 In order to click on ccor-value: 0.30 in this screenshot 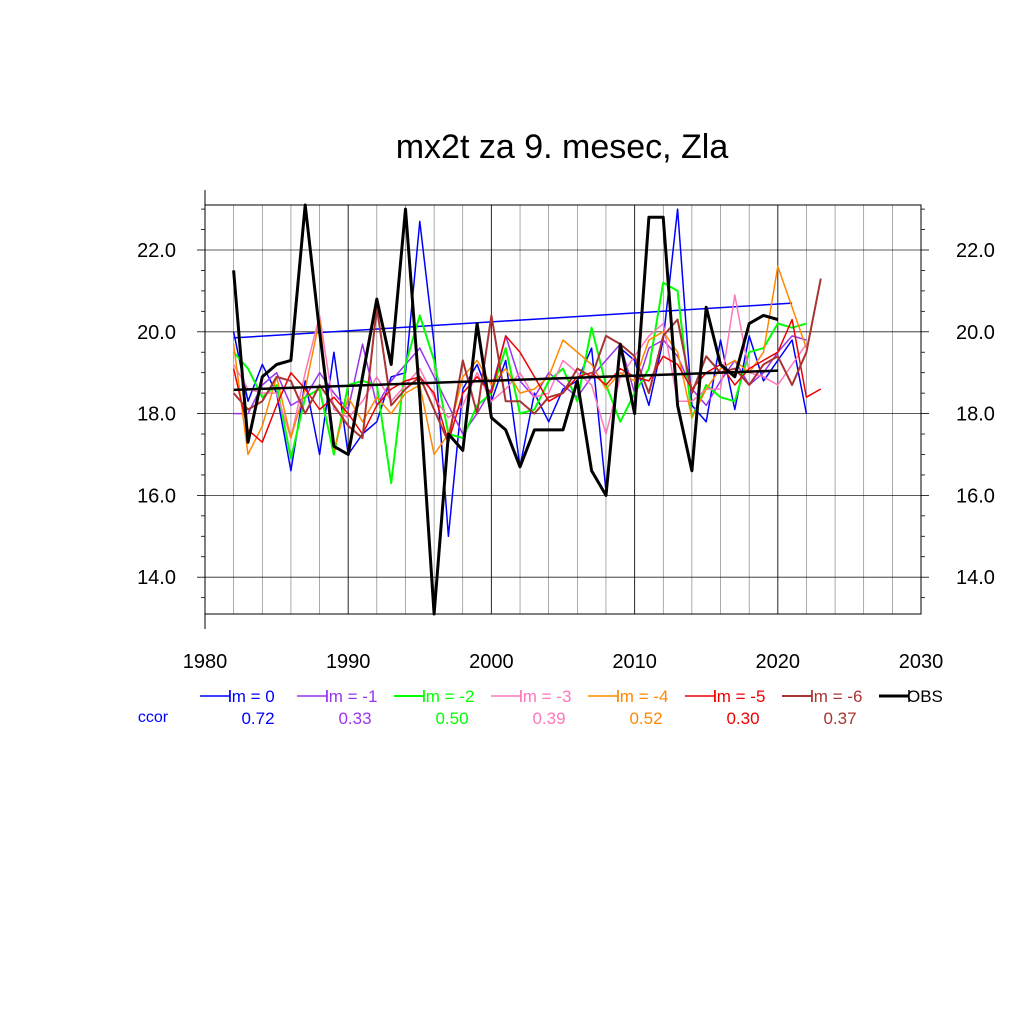, I will do `click(742, 718)`.